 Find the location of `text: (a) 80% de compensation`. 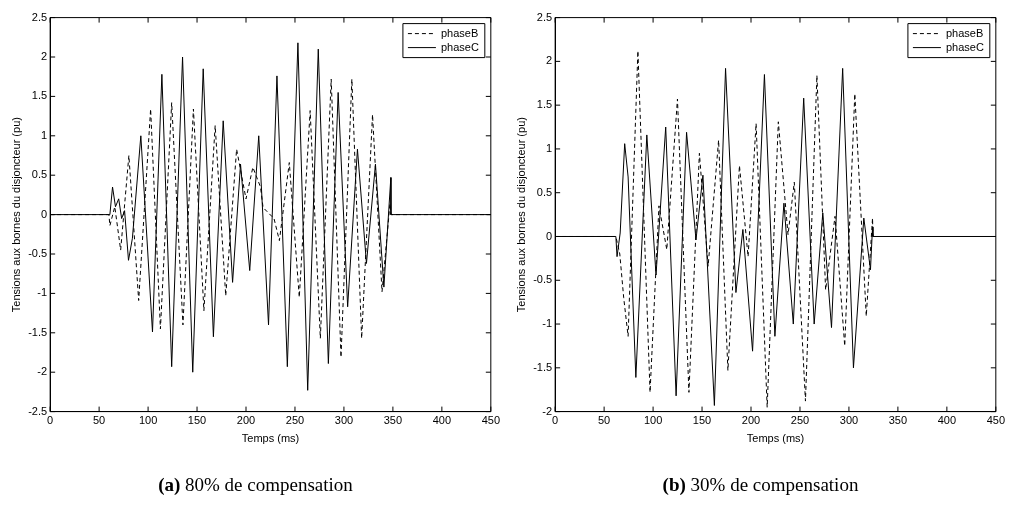

text: (a) 80% de compensation is located at coordinates (255, 484).